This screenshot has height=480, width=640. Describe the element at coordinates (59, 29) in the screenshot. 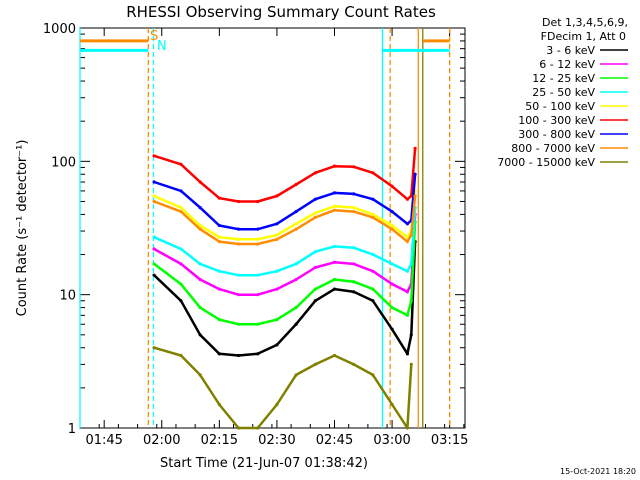

I see `y-tick-label-3: 1000` at that location.